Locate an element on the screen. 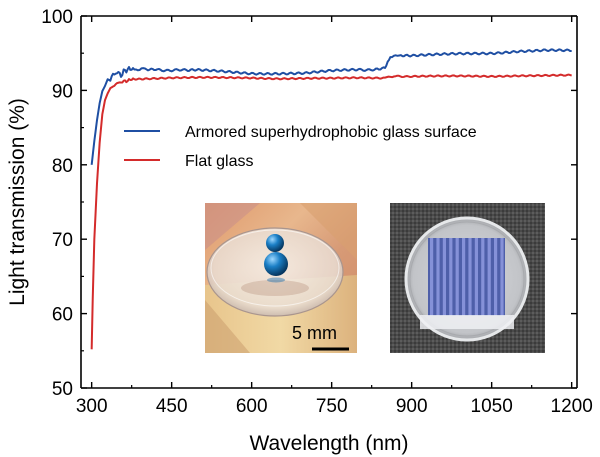  droplet-lower is located at coordinates (276, 264).